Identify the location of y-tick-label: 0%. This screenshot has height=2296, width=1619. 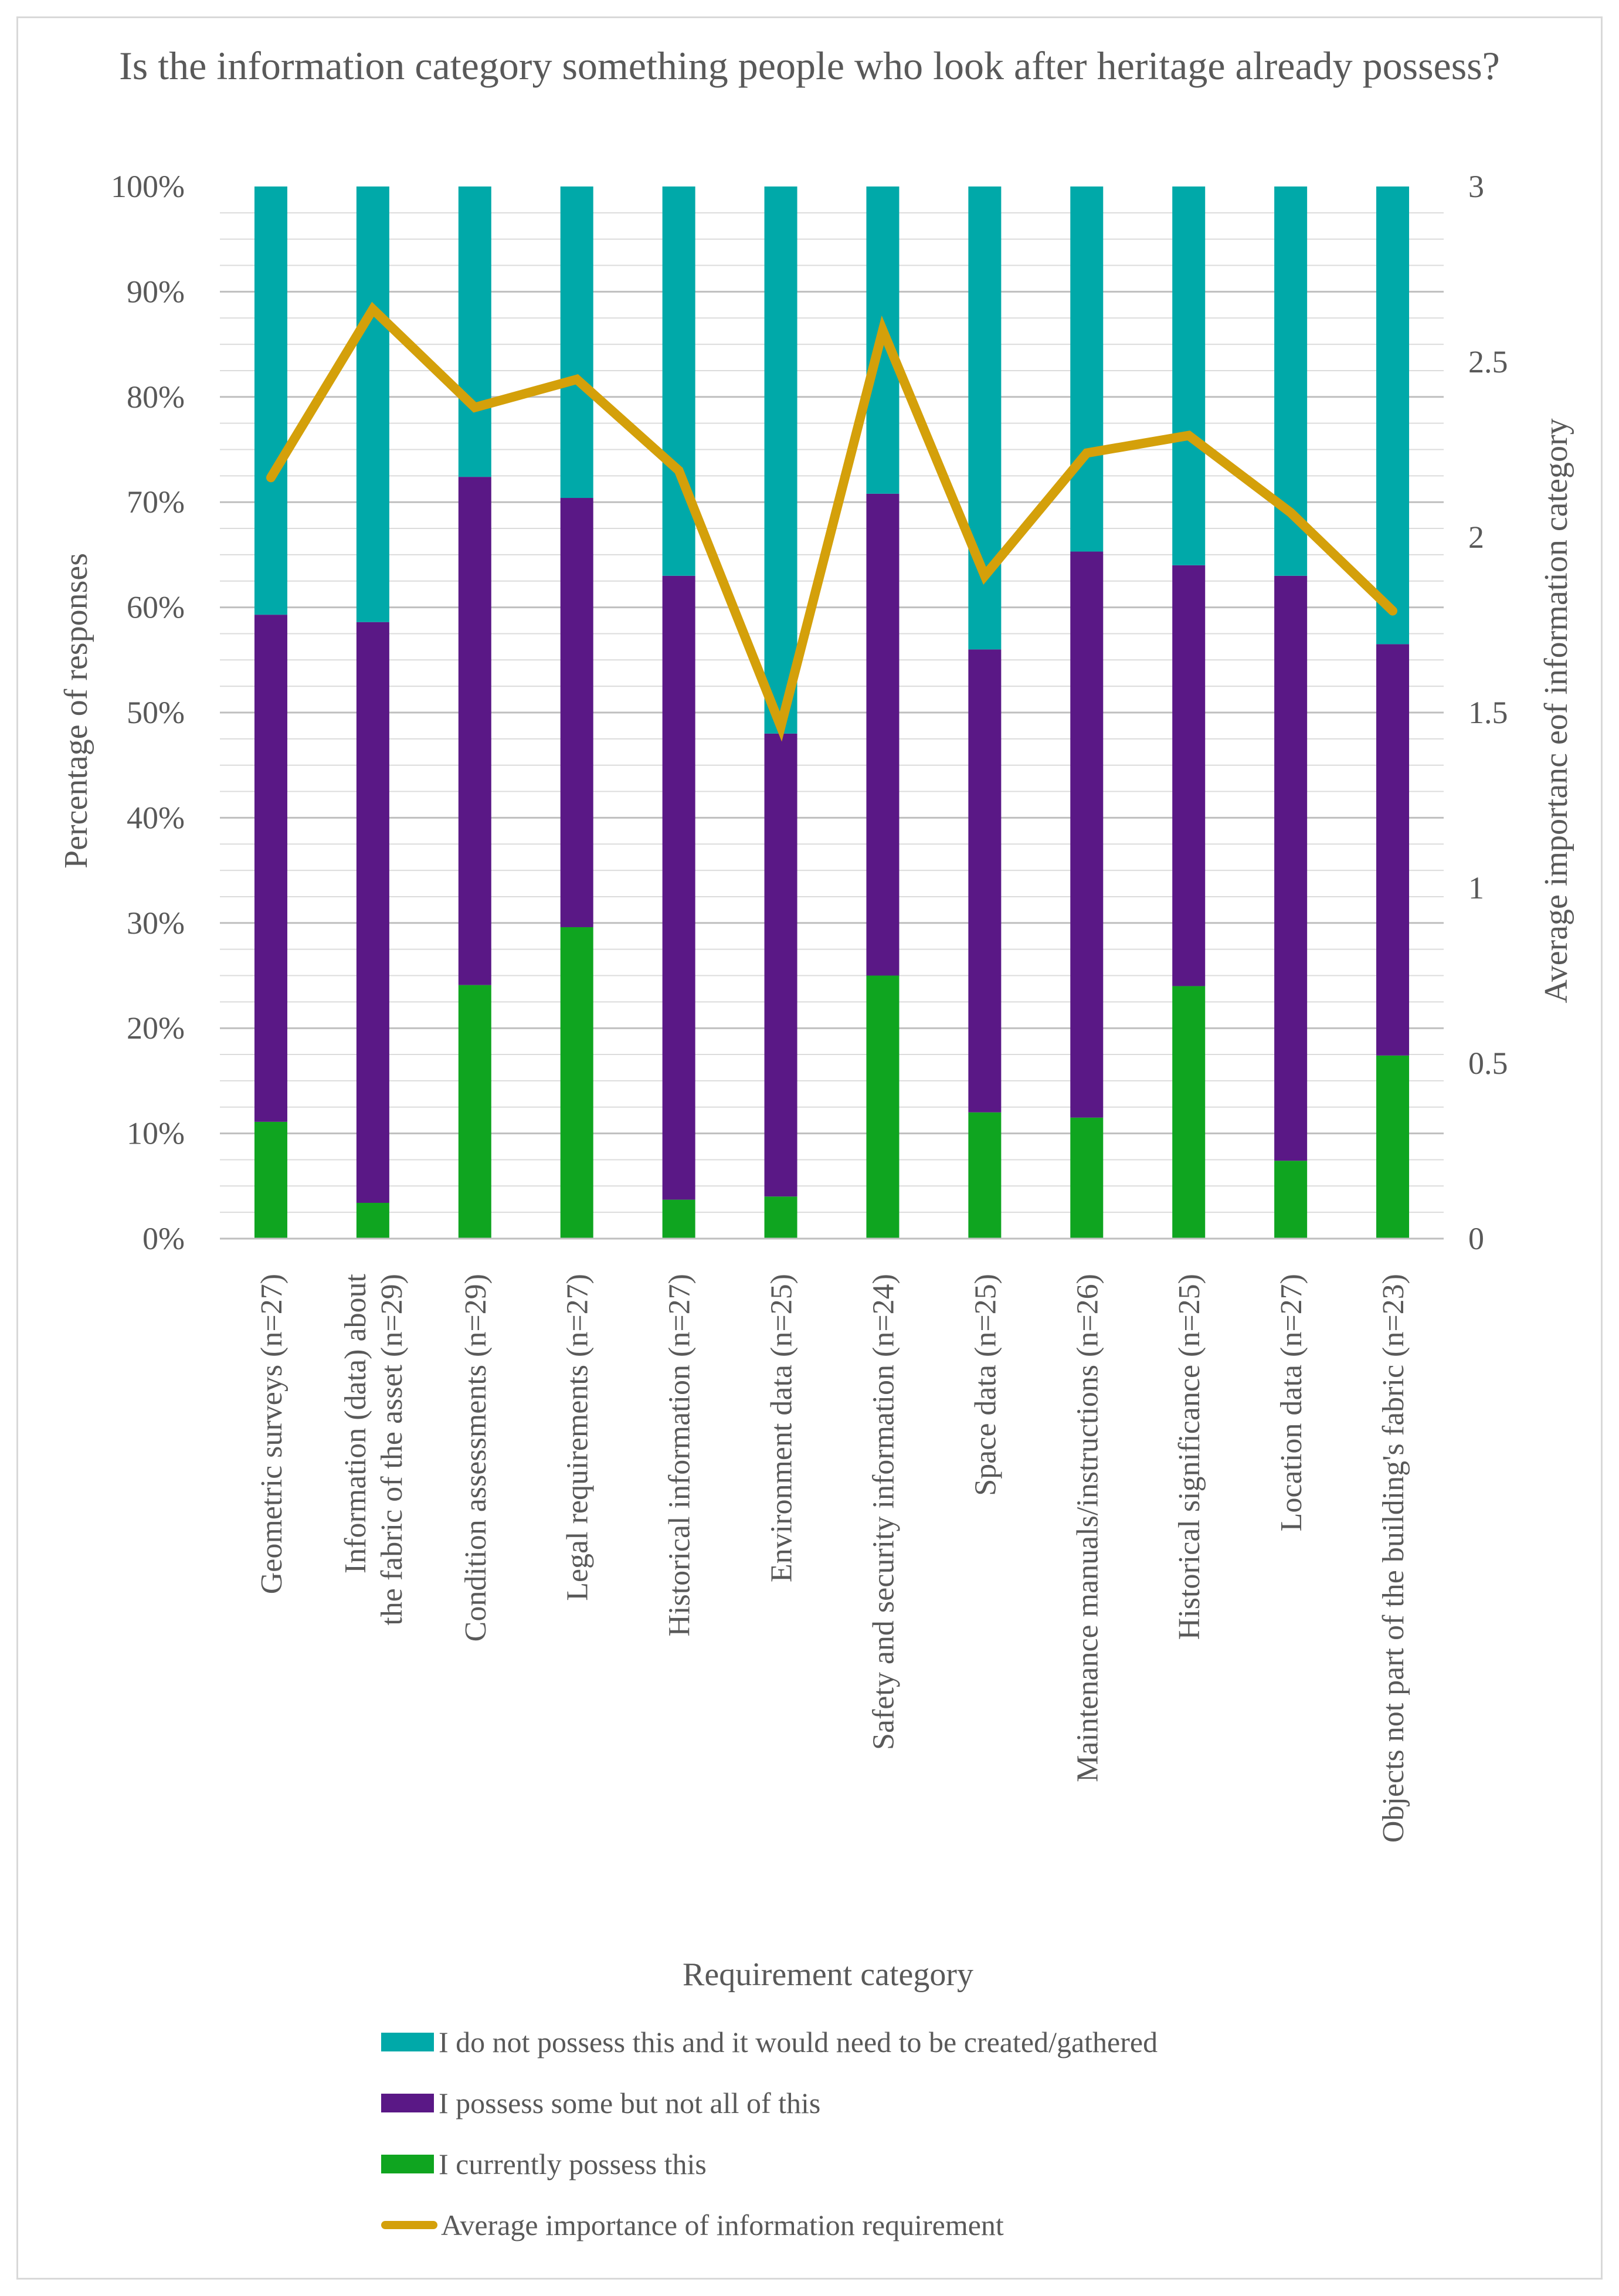
(164, 1238).